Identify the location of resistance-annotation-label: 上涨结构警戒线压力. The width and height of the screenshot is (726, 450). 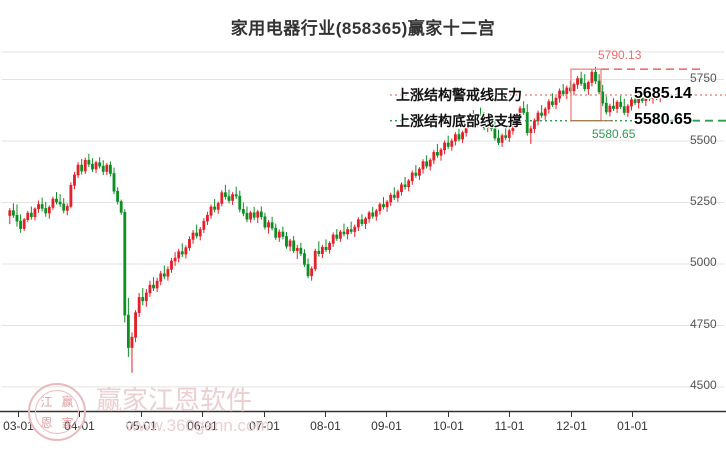
(459, 94).